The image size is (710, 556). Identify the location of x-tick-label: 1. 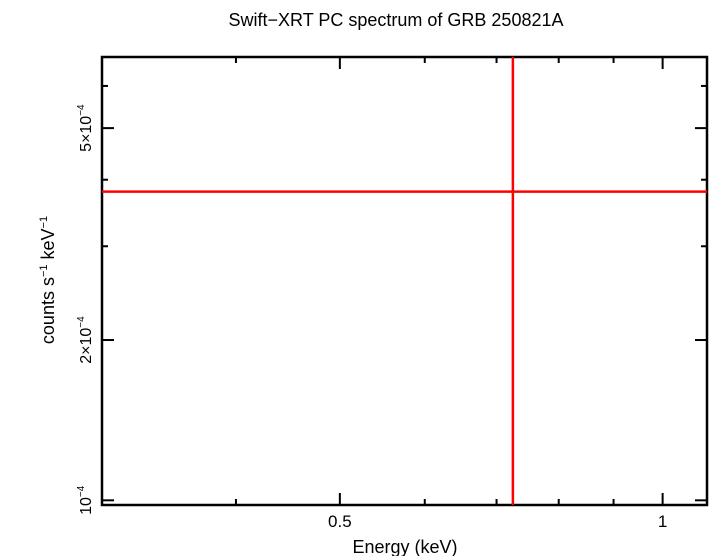
(662, 521).